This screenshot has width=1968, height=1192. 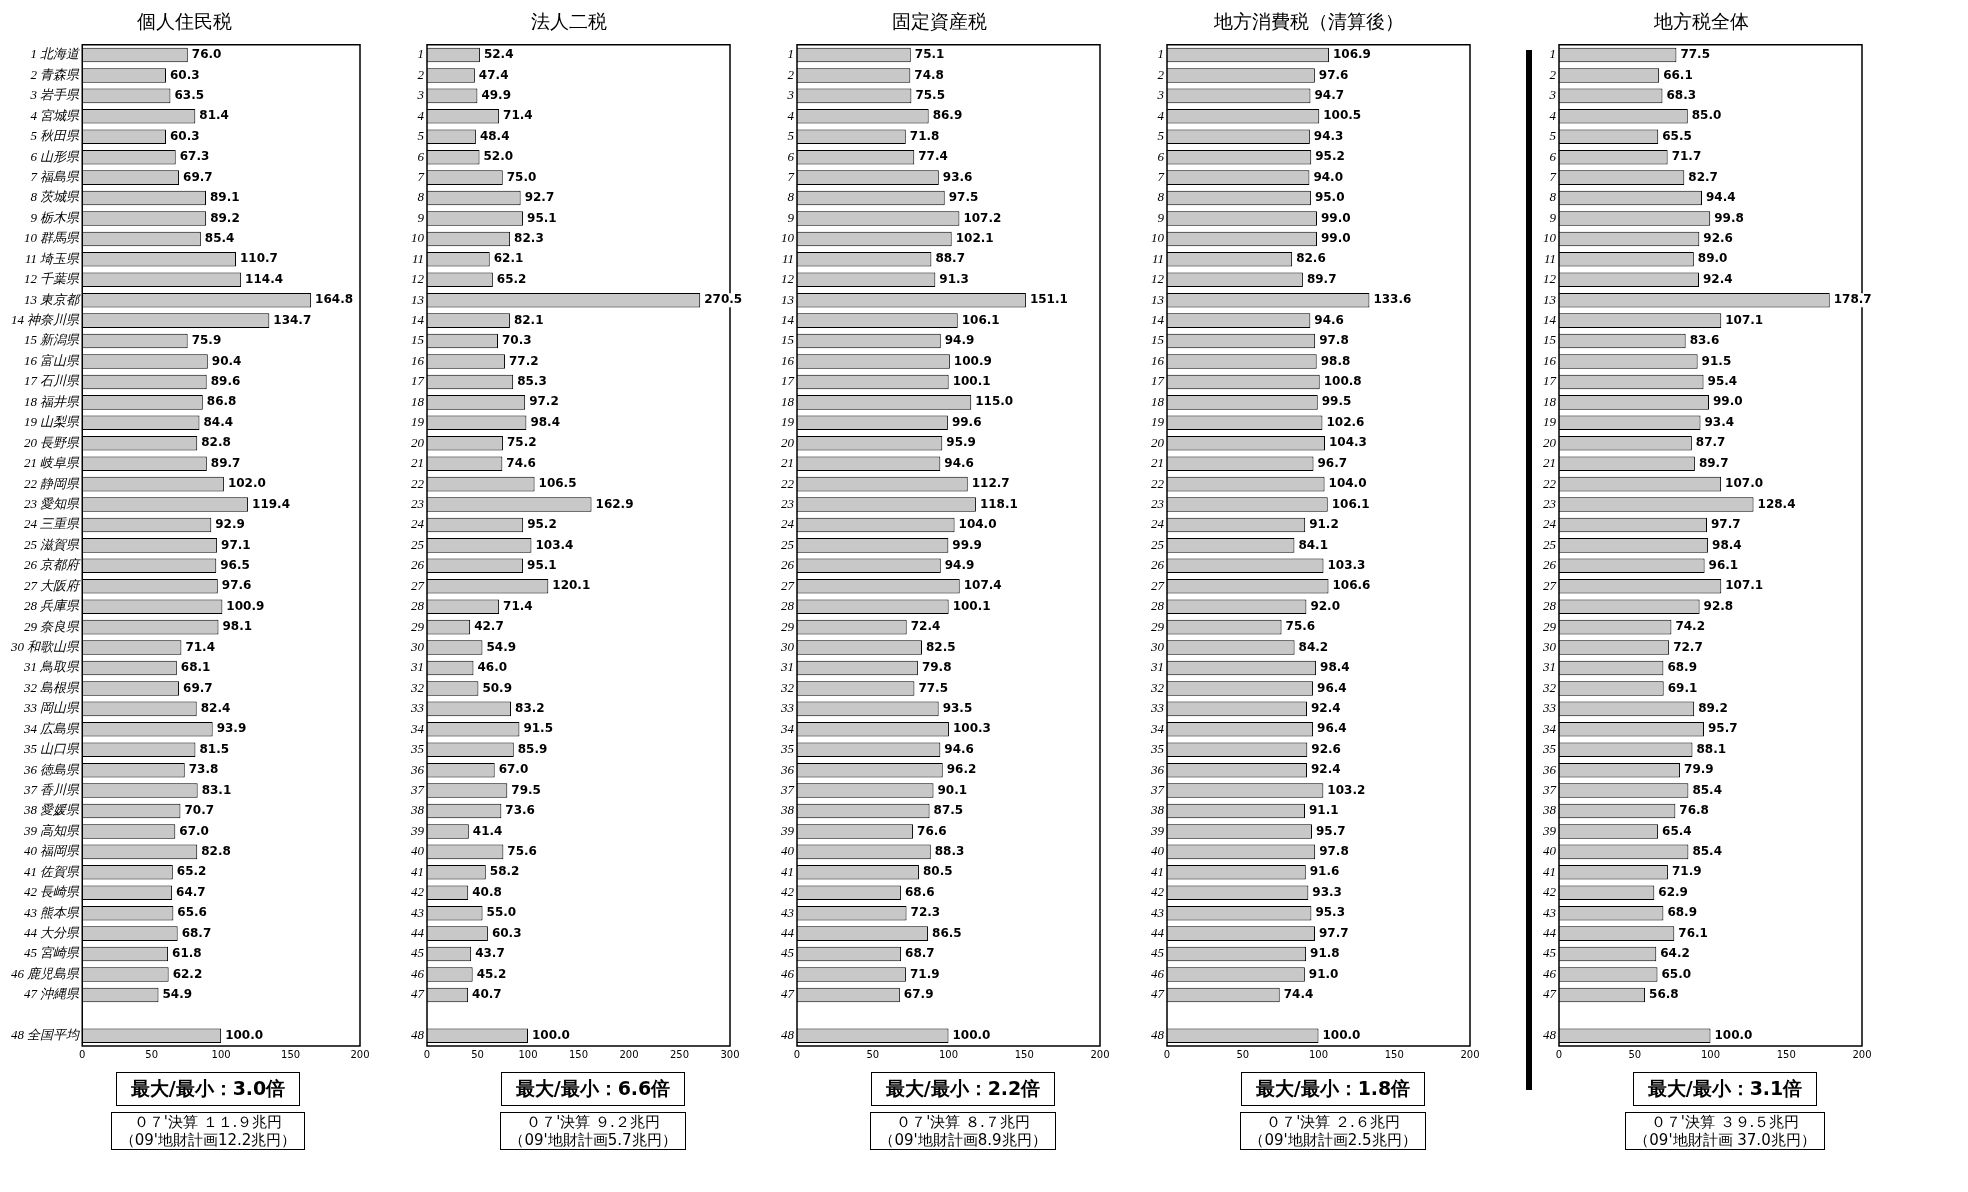 What do you see at coordinates (1713, 462) in the screenshot?
I see `data-label: 89.7` at bounding box center [1713, 462].